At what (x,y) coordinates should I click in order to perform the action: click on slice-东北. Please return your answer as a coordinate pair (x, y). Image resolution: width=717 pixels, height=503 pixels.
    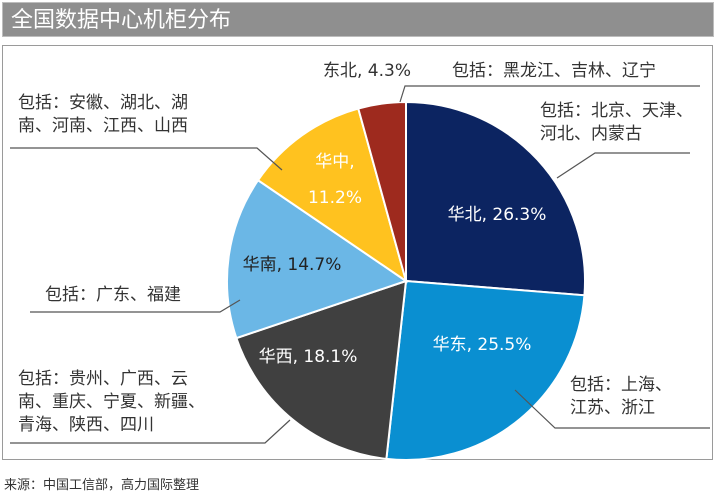
    Looking at the image, I should click on (382, 191).